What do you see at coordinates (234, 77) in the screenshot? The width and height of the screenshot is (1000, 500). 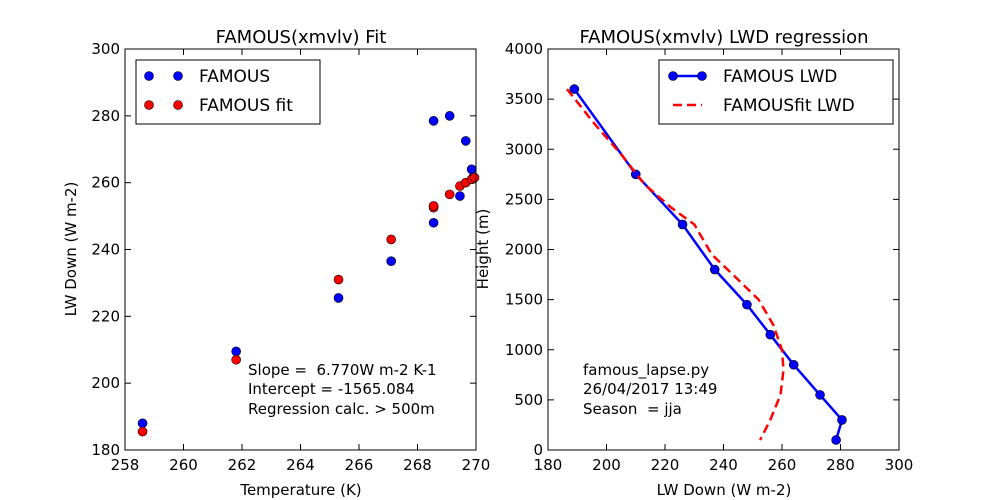 I see `legend-famous-label: FAMOUS` at bounding box center [234, 77].